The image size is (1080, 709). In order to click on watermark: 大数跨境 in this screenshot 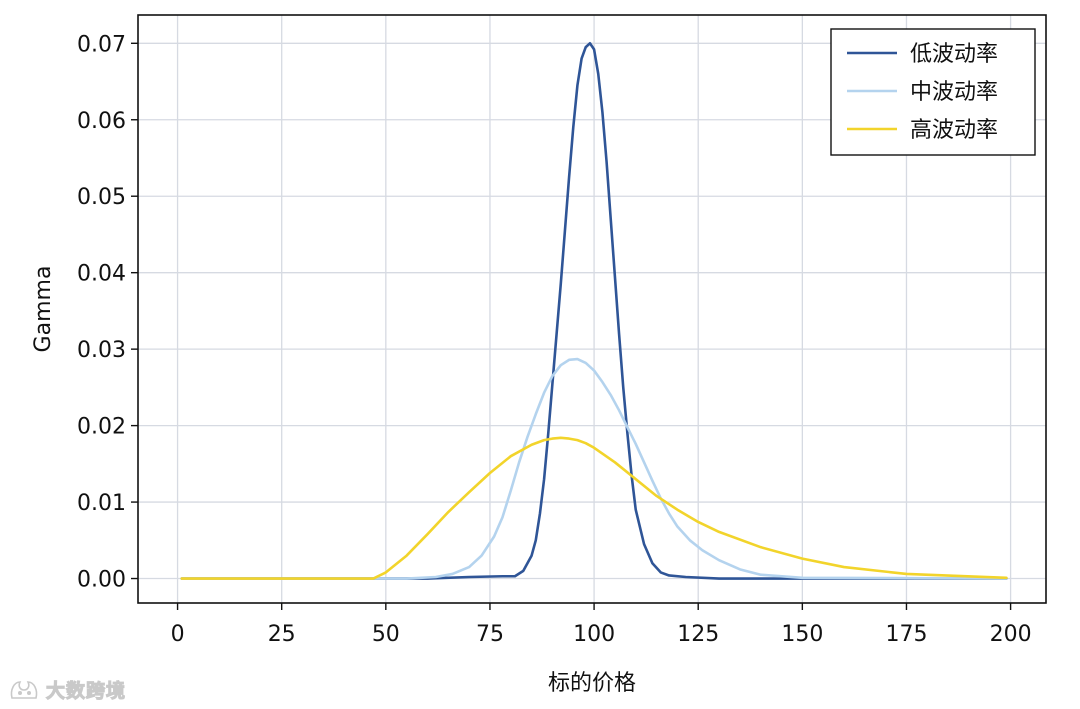, I will do `click(67, 689)`.